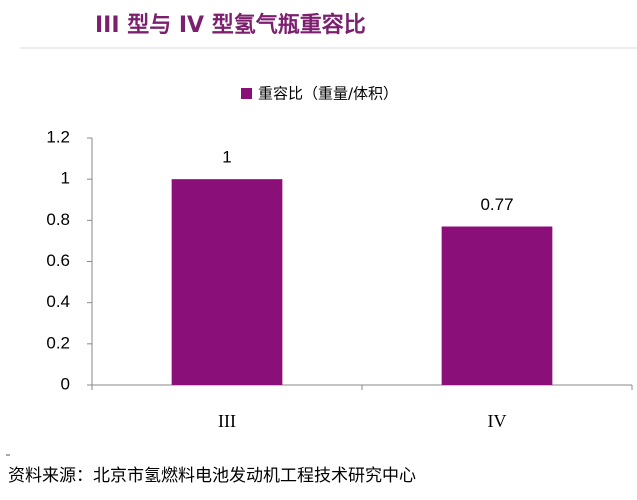 This screenshot has height=500, width=637. Describe the element at coordinates (226, 157) in the screenshot. I see `data-label: 1` at that location.